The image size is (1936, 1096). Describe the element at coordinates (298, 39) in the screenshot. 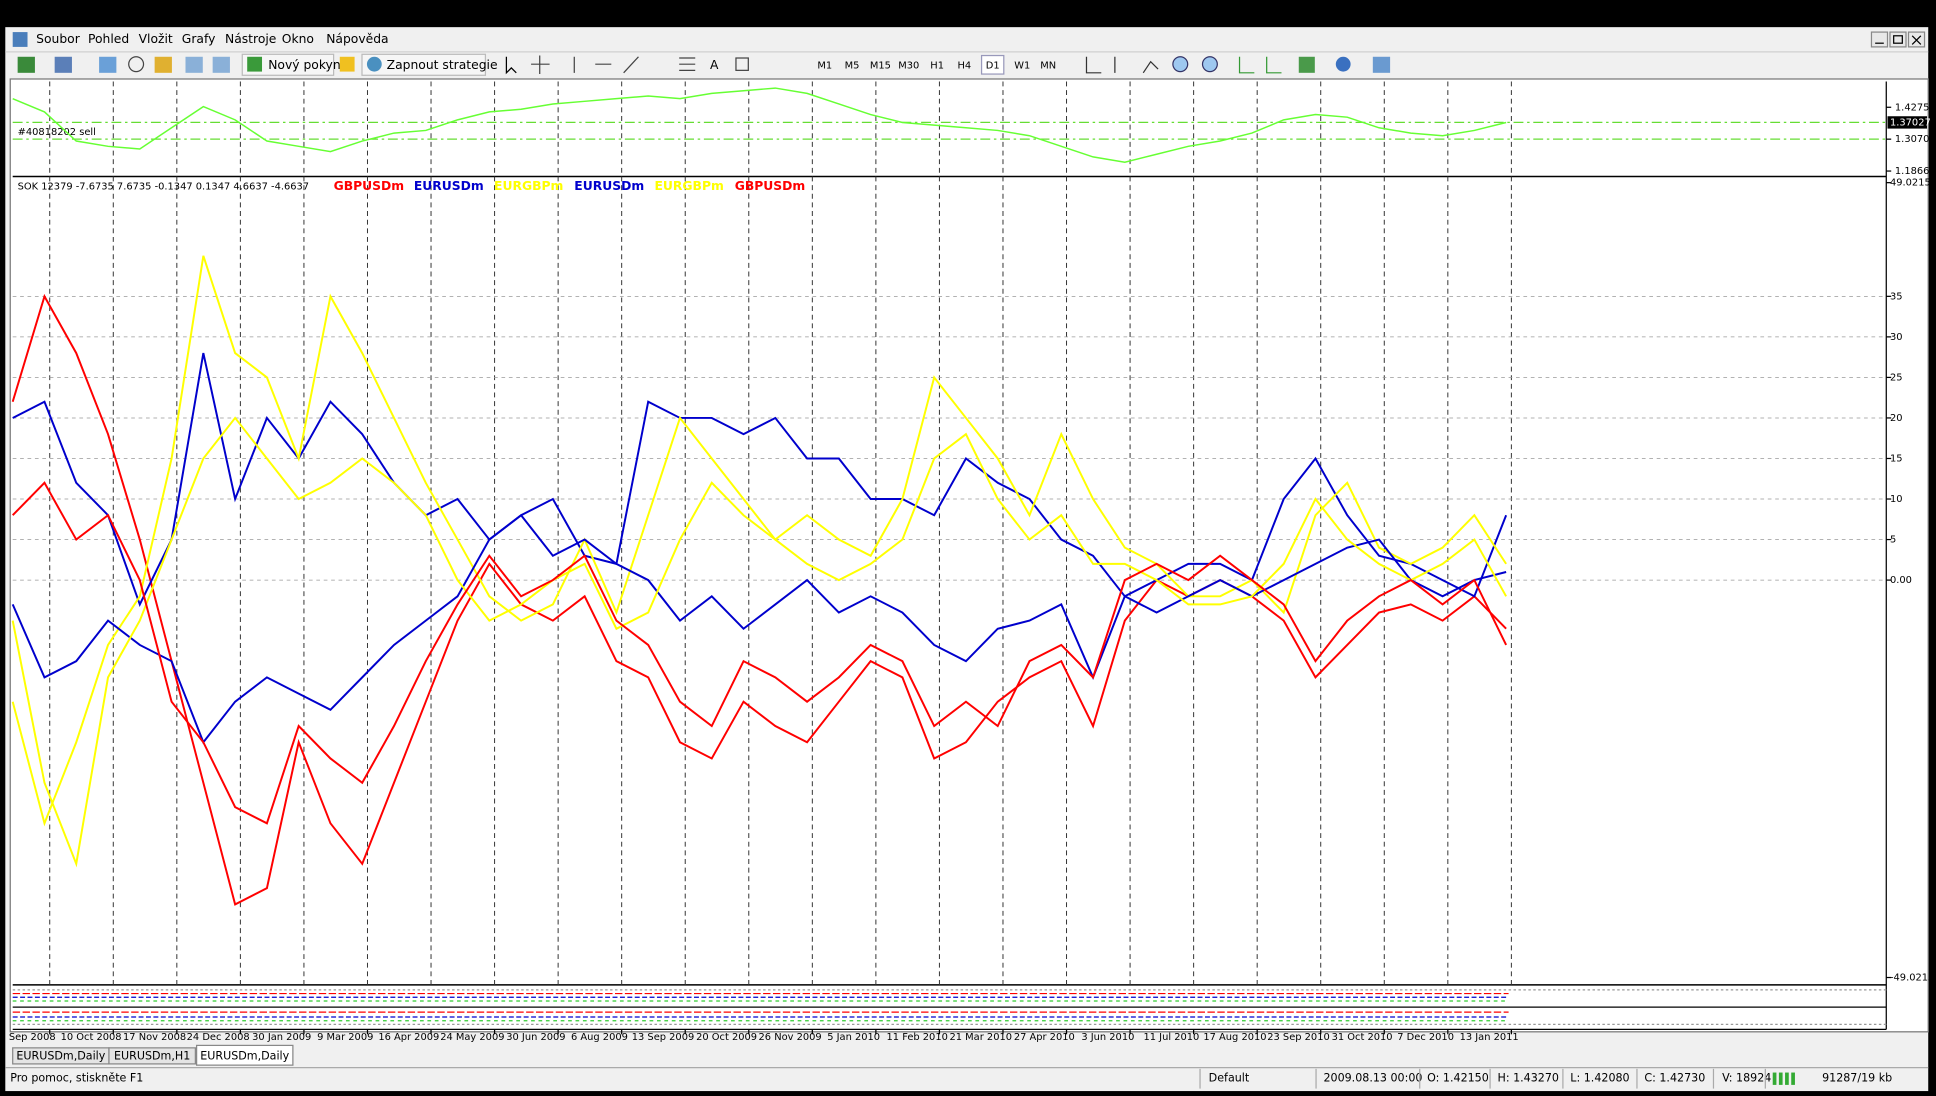

I see `menu-item: Okno` at that location.